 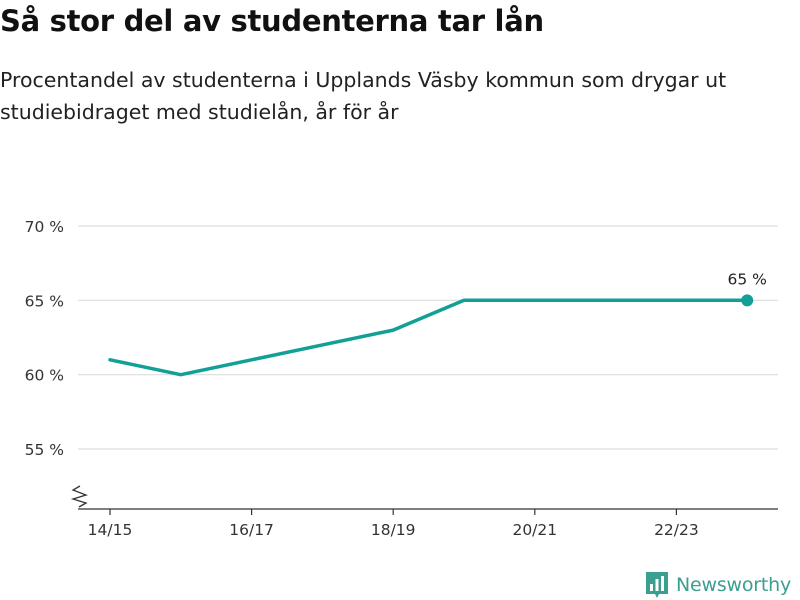 What do you see at coordinates (734, 585) in the screenshot?
I see `brand-name: Newsworthy` at bounding box center [734, 585].